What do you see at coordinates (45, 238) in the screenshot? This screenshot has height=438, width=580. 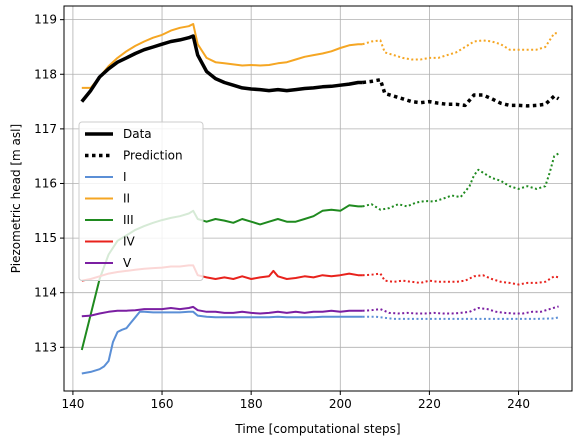 I see `y-tick-label: 115` at bounding box center [45, 238].